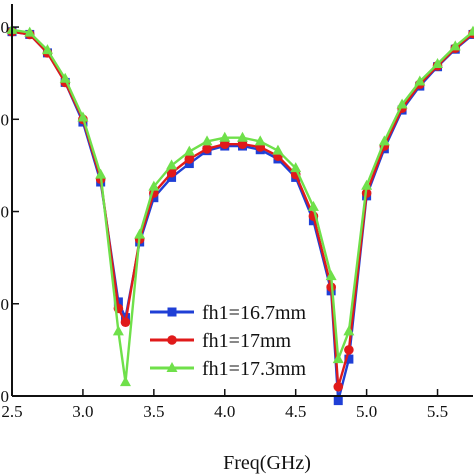 The width and height of the screenshot is (474, 474). I want to click on legend-label: fh1=17mm, so click(246, 341).